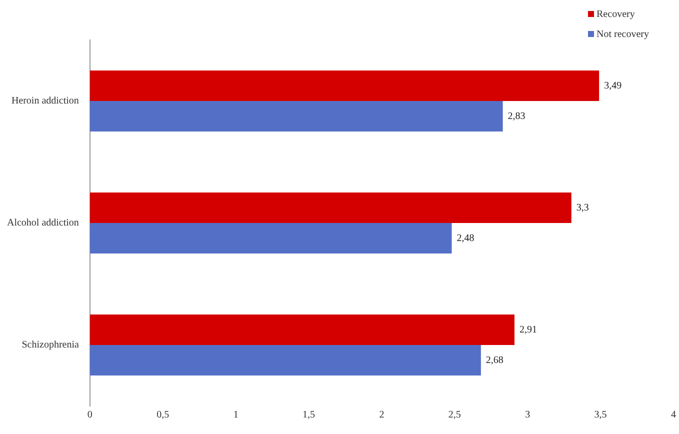 The image size is (679, 434). What do you see at coordinates (309, 415) in the screenshot?
I see `x-tick-label: 1,5` at bounding box center [309, 415].